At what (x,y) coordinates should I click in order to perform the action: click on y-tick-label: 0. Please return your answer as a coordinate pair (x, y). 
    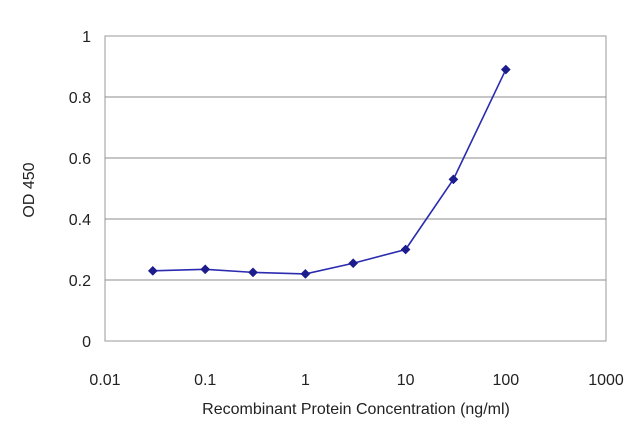
    Looking at the image, I should click on (86, 342).